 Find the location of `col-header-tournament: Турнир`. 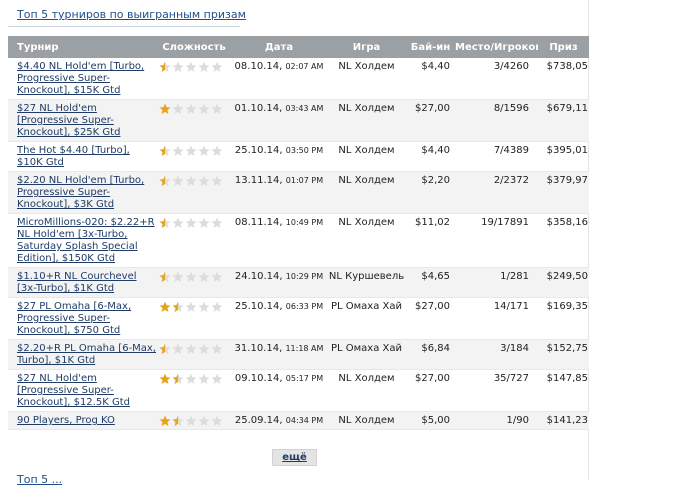

col-header-tournament: Турнир is located at coordinates (82, 47).